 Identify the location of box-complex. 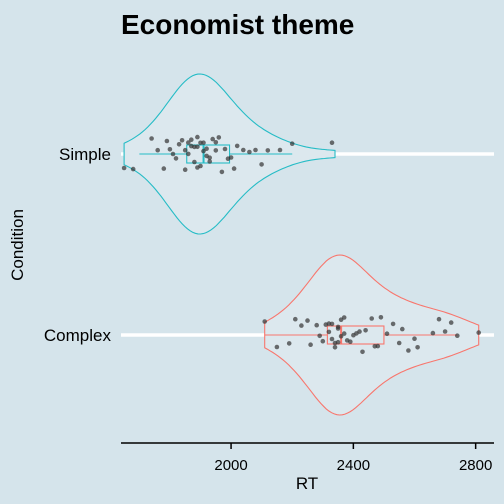
(355, 335).